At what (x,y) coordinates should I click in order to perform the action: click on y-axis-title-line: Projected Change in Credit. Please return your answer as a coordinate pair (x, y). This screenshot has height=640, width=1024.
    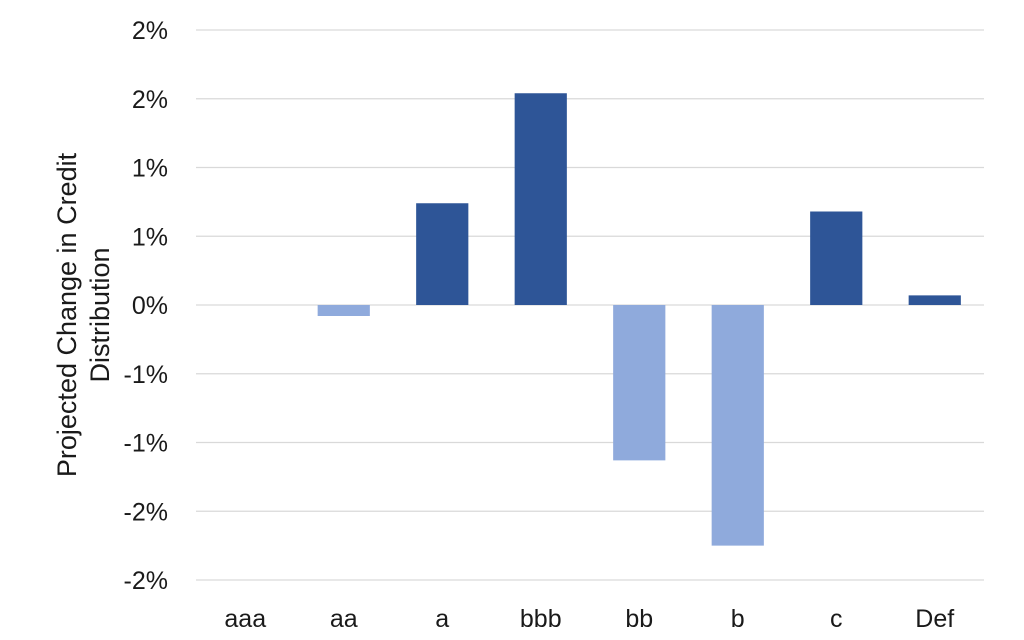
    Looking at the image, I should click on (67, 314).